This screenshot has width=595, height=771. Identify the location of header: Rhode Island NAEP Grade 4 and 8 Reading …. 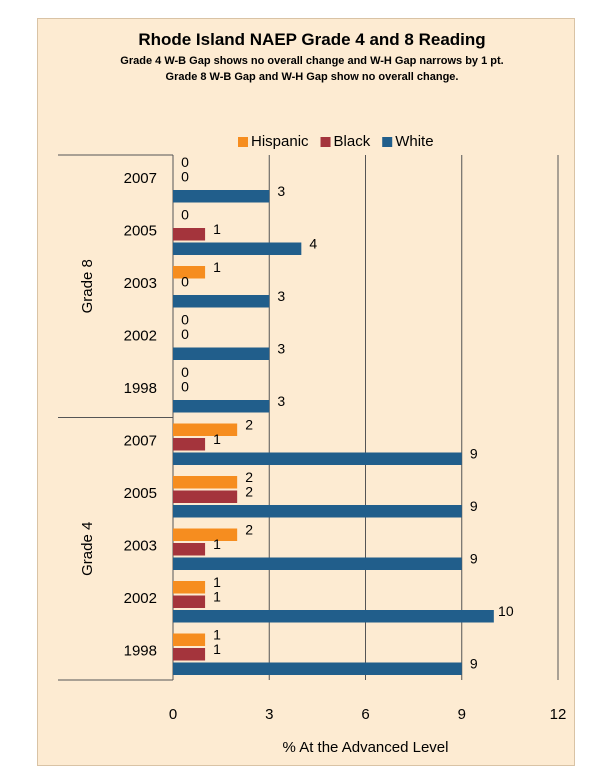
(312, 57).